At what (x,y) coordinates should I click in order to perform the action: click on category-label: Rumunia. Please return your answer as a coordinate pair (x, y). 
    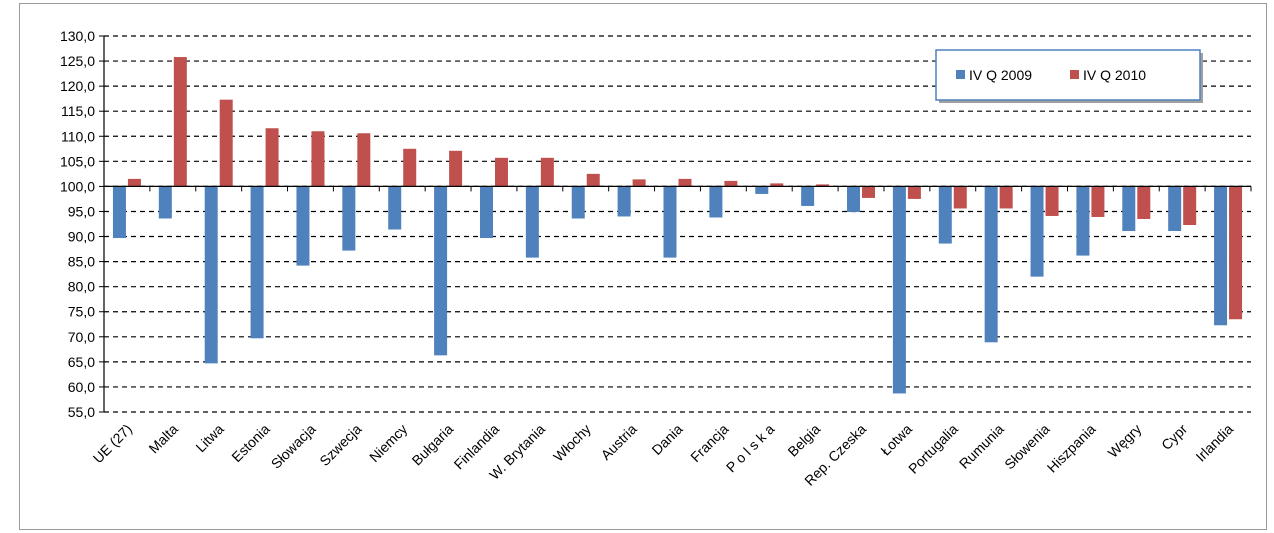
    Looking at the image, I should click on (981, 446).